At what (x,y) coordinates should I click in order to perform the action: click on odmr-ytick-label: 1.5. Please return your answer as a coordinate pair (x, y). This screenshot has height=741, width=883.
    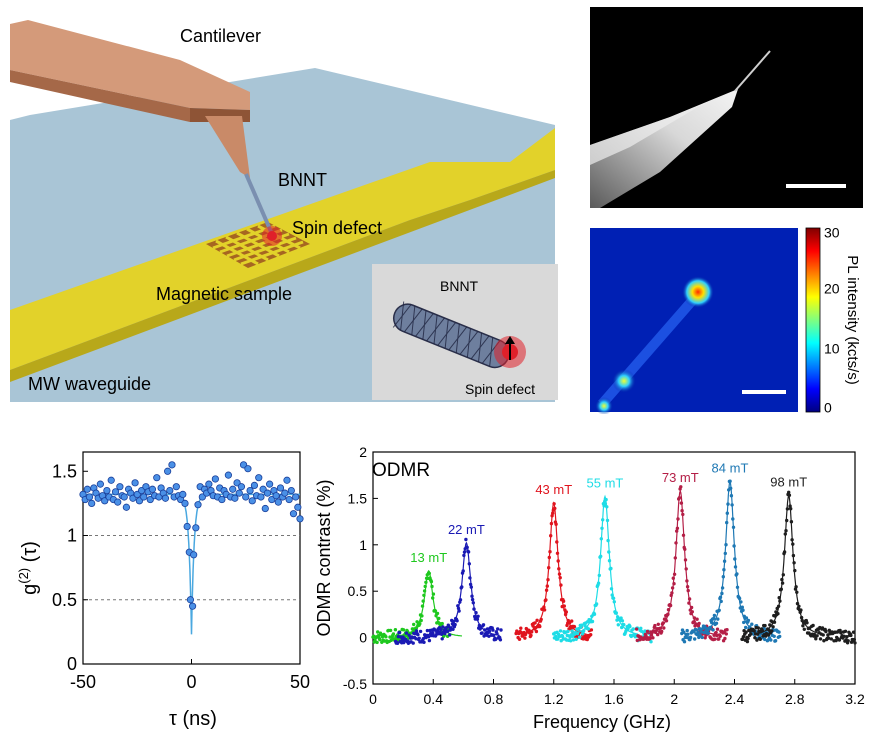
    Looking at the image, I should click on (358, 498).